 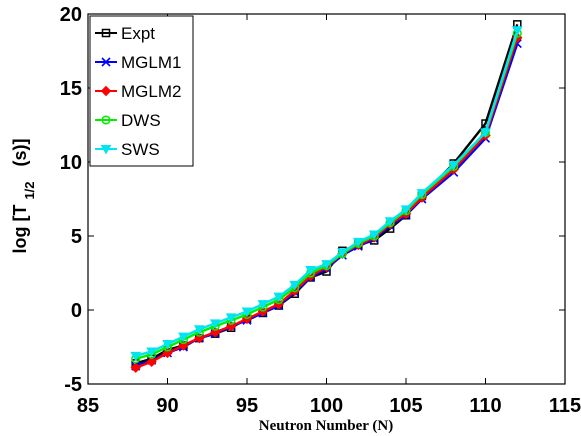 What do you see at coordinates (565, 406) in the screenshot?
I see `x-tick-label: 115` at bounding box center [565, 406].